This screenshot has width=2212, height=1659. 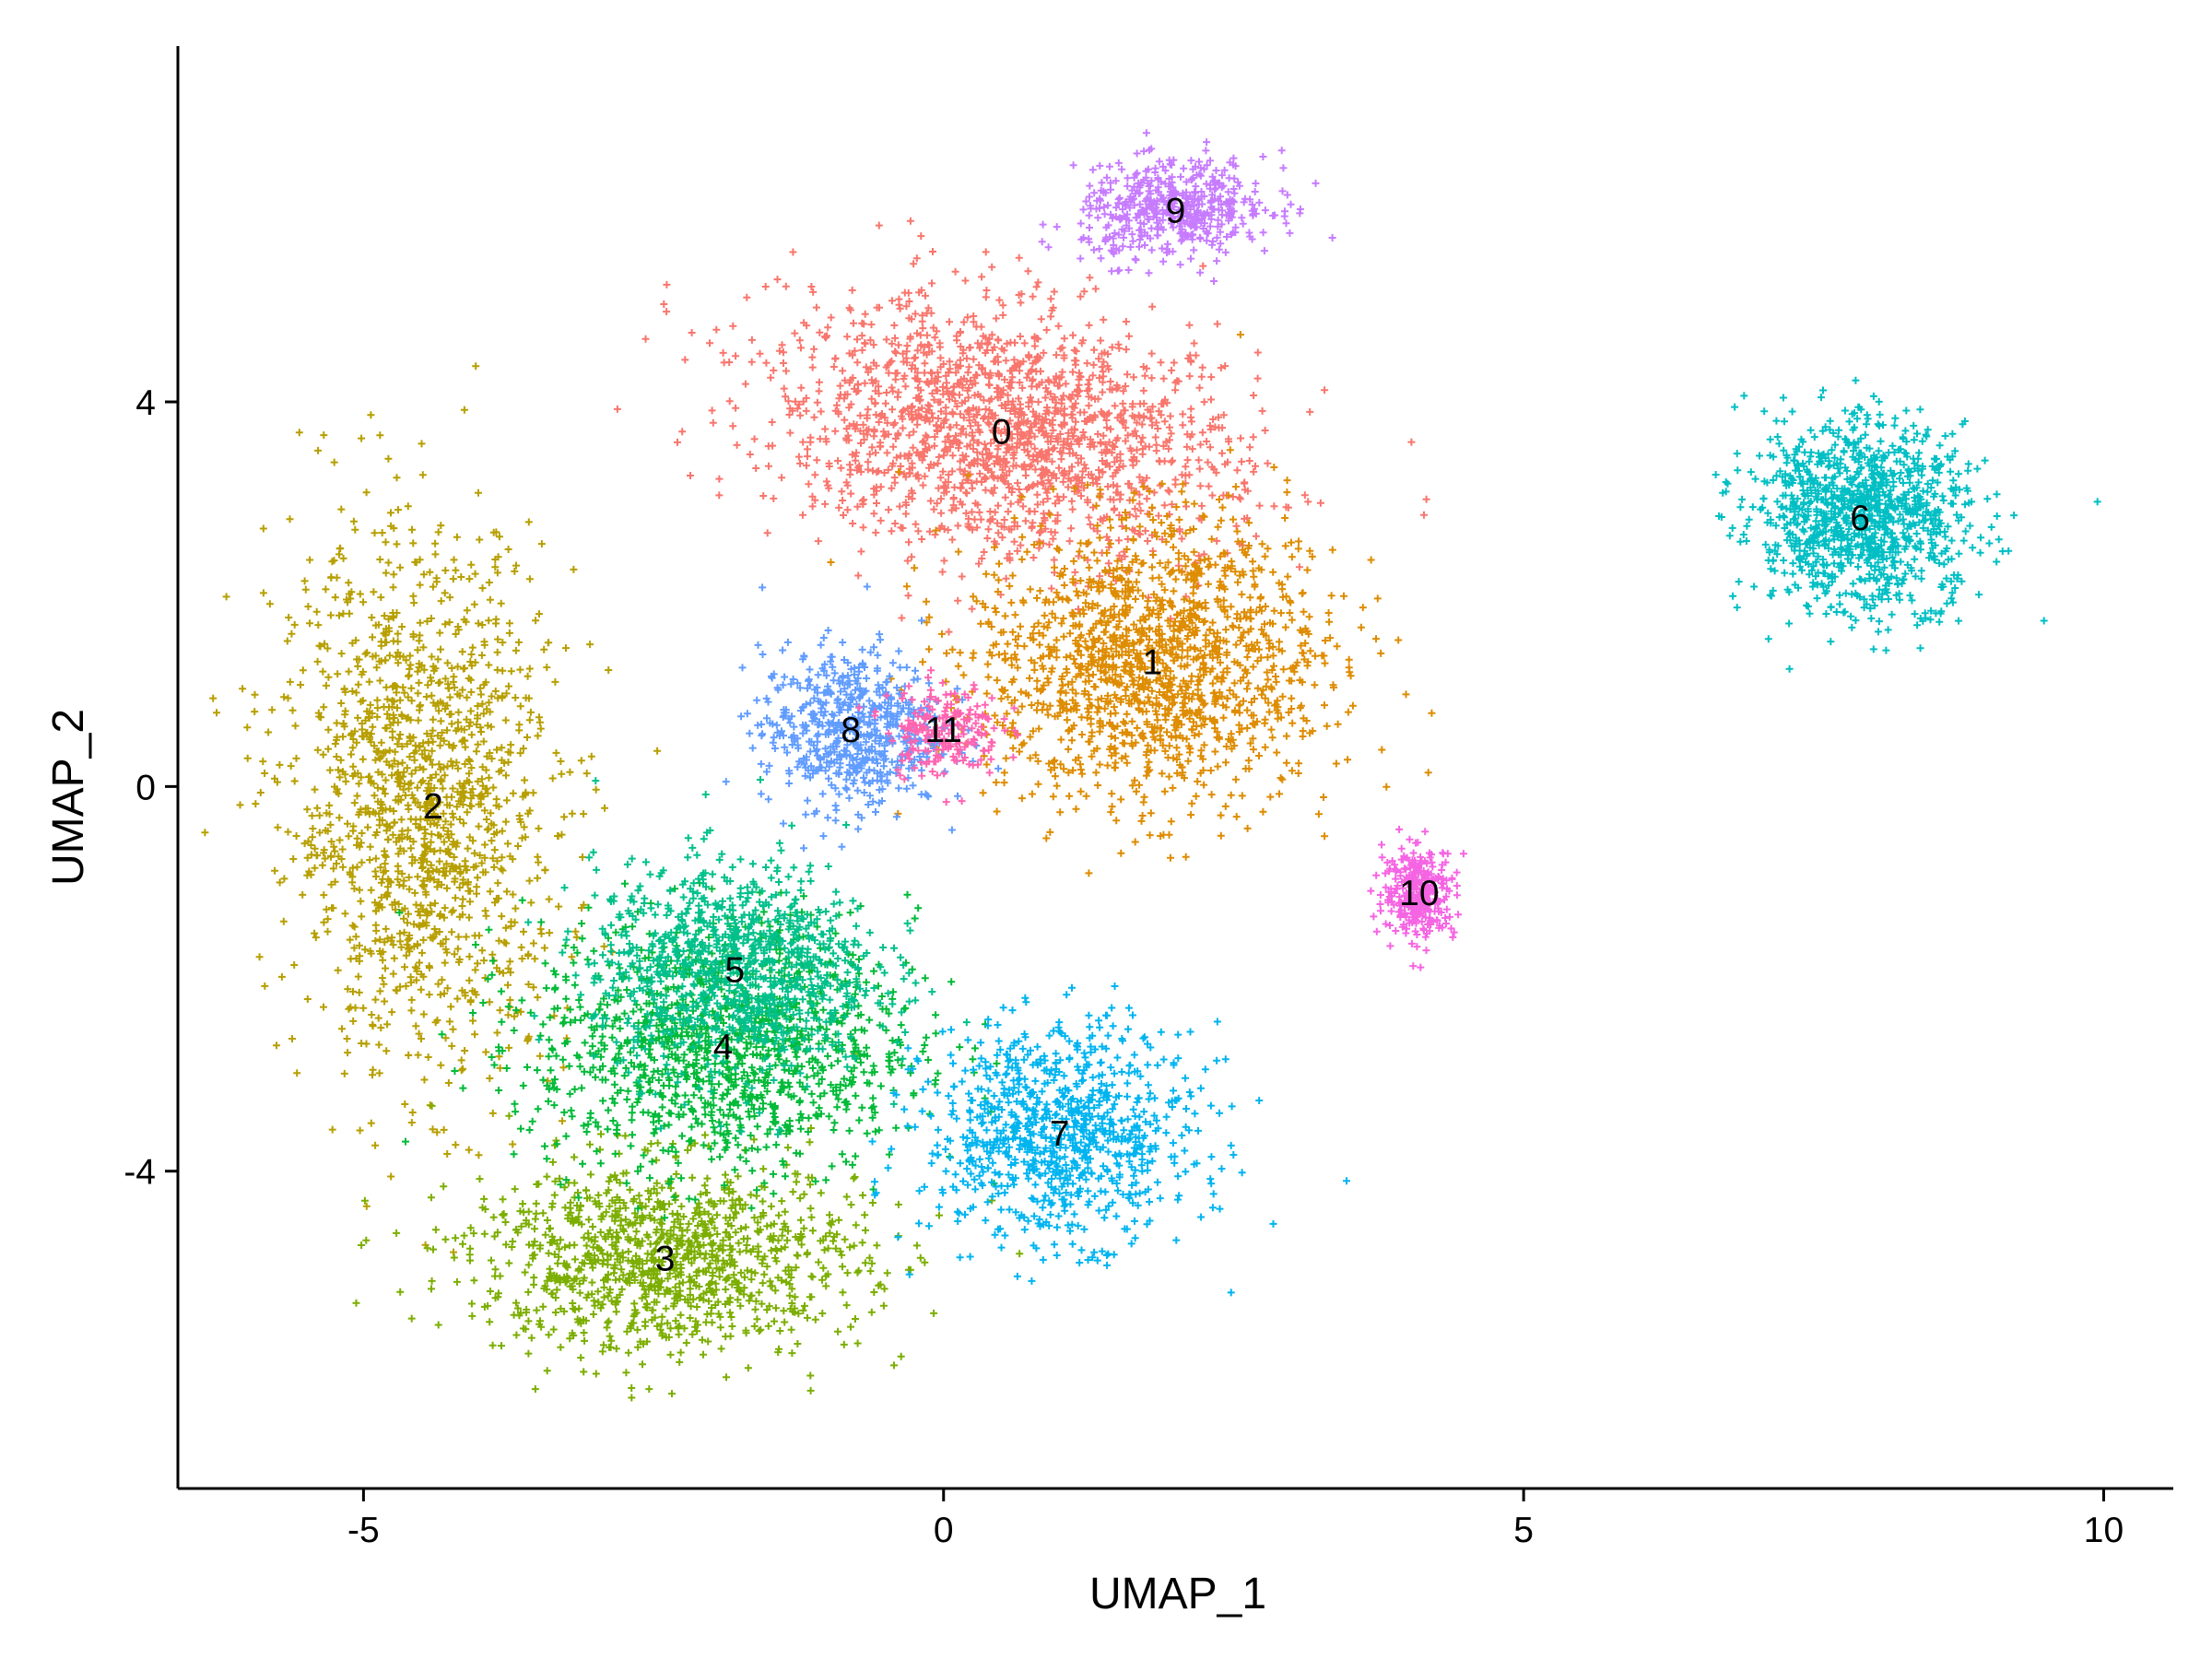 What do you see at coordinates (734, 971) in the screenshot?
I see `cluster-label-5: 5` at bounding box center [734, 971].